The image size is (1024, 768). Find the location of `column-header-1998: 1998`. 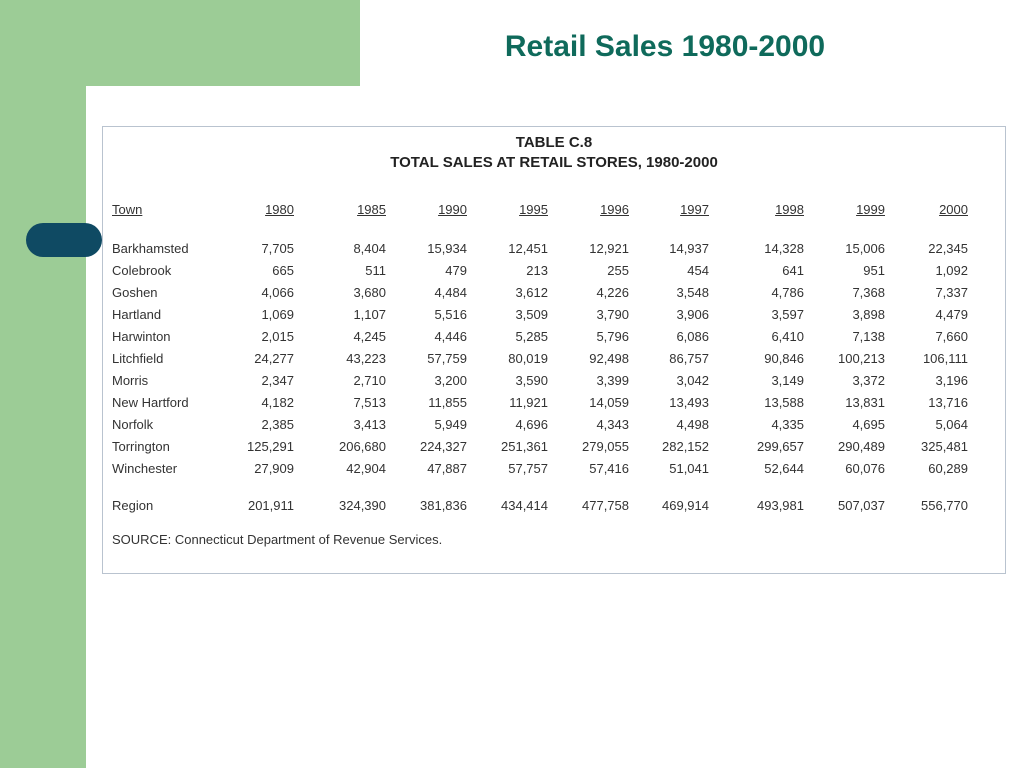

column-header-1998: 1998 is located at coordinates (789, 209).